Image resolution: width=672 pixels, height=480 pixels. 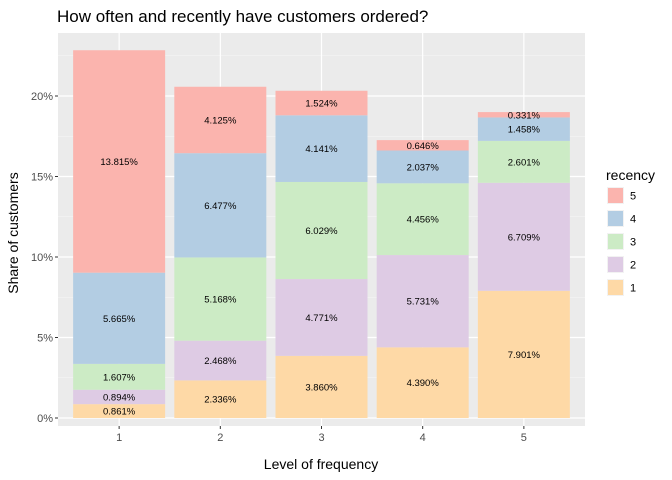 I want to click on bar-data-label: 0.861%, so click(x=119, y=412).